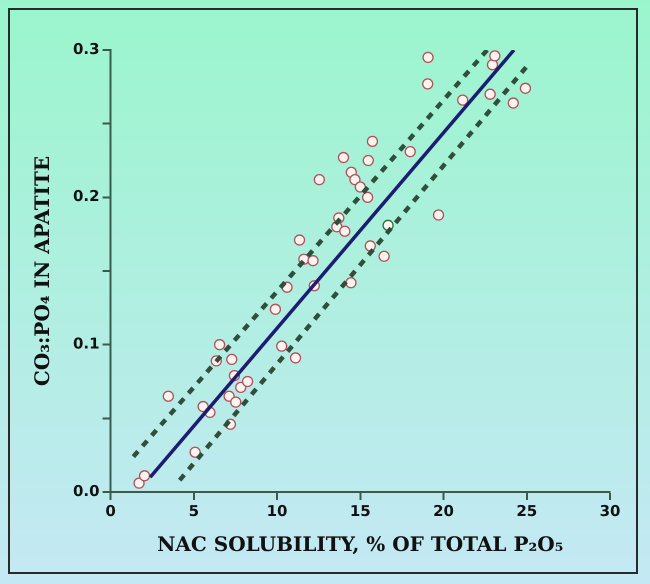 The image size is (650, 584). Describe the element at coordinates (443, 511) in the screenshot. I see `x-tick-label: 20` at that location.